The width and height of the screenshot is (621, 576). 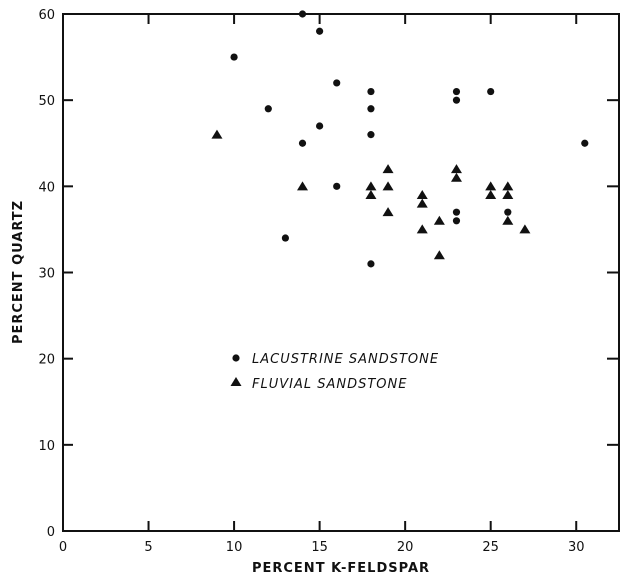 I want to click on y-tick-label: 30, so click(x=46, y=274).